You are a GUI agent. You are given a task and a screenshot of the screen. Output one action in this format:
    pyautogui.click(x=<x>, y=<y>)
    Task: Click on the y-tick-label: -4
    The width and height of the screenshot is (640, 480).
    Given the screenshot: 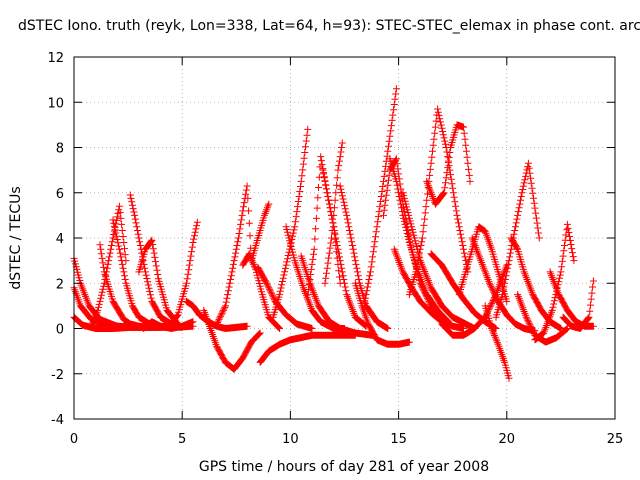 What is the action you would take?
    pyautogui.click(x=57, y=420)
    